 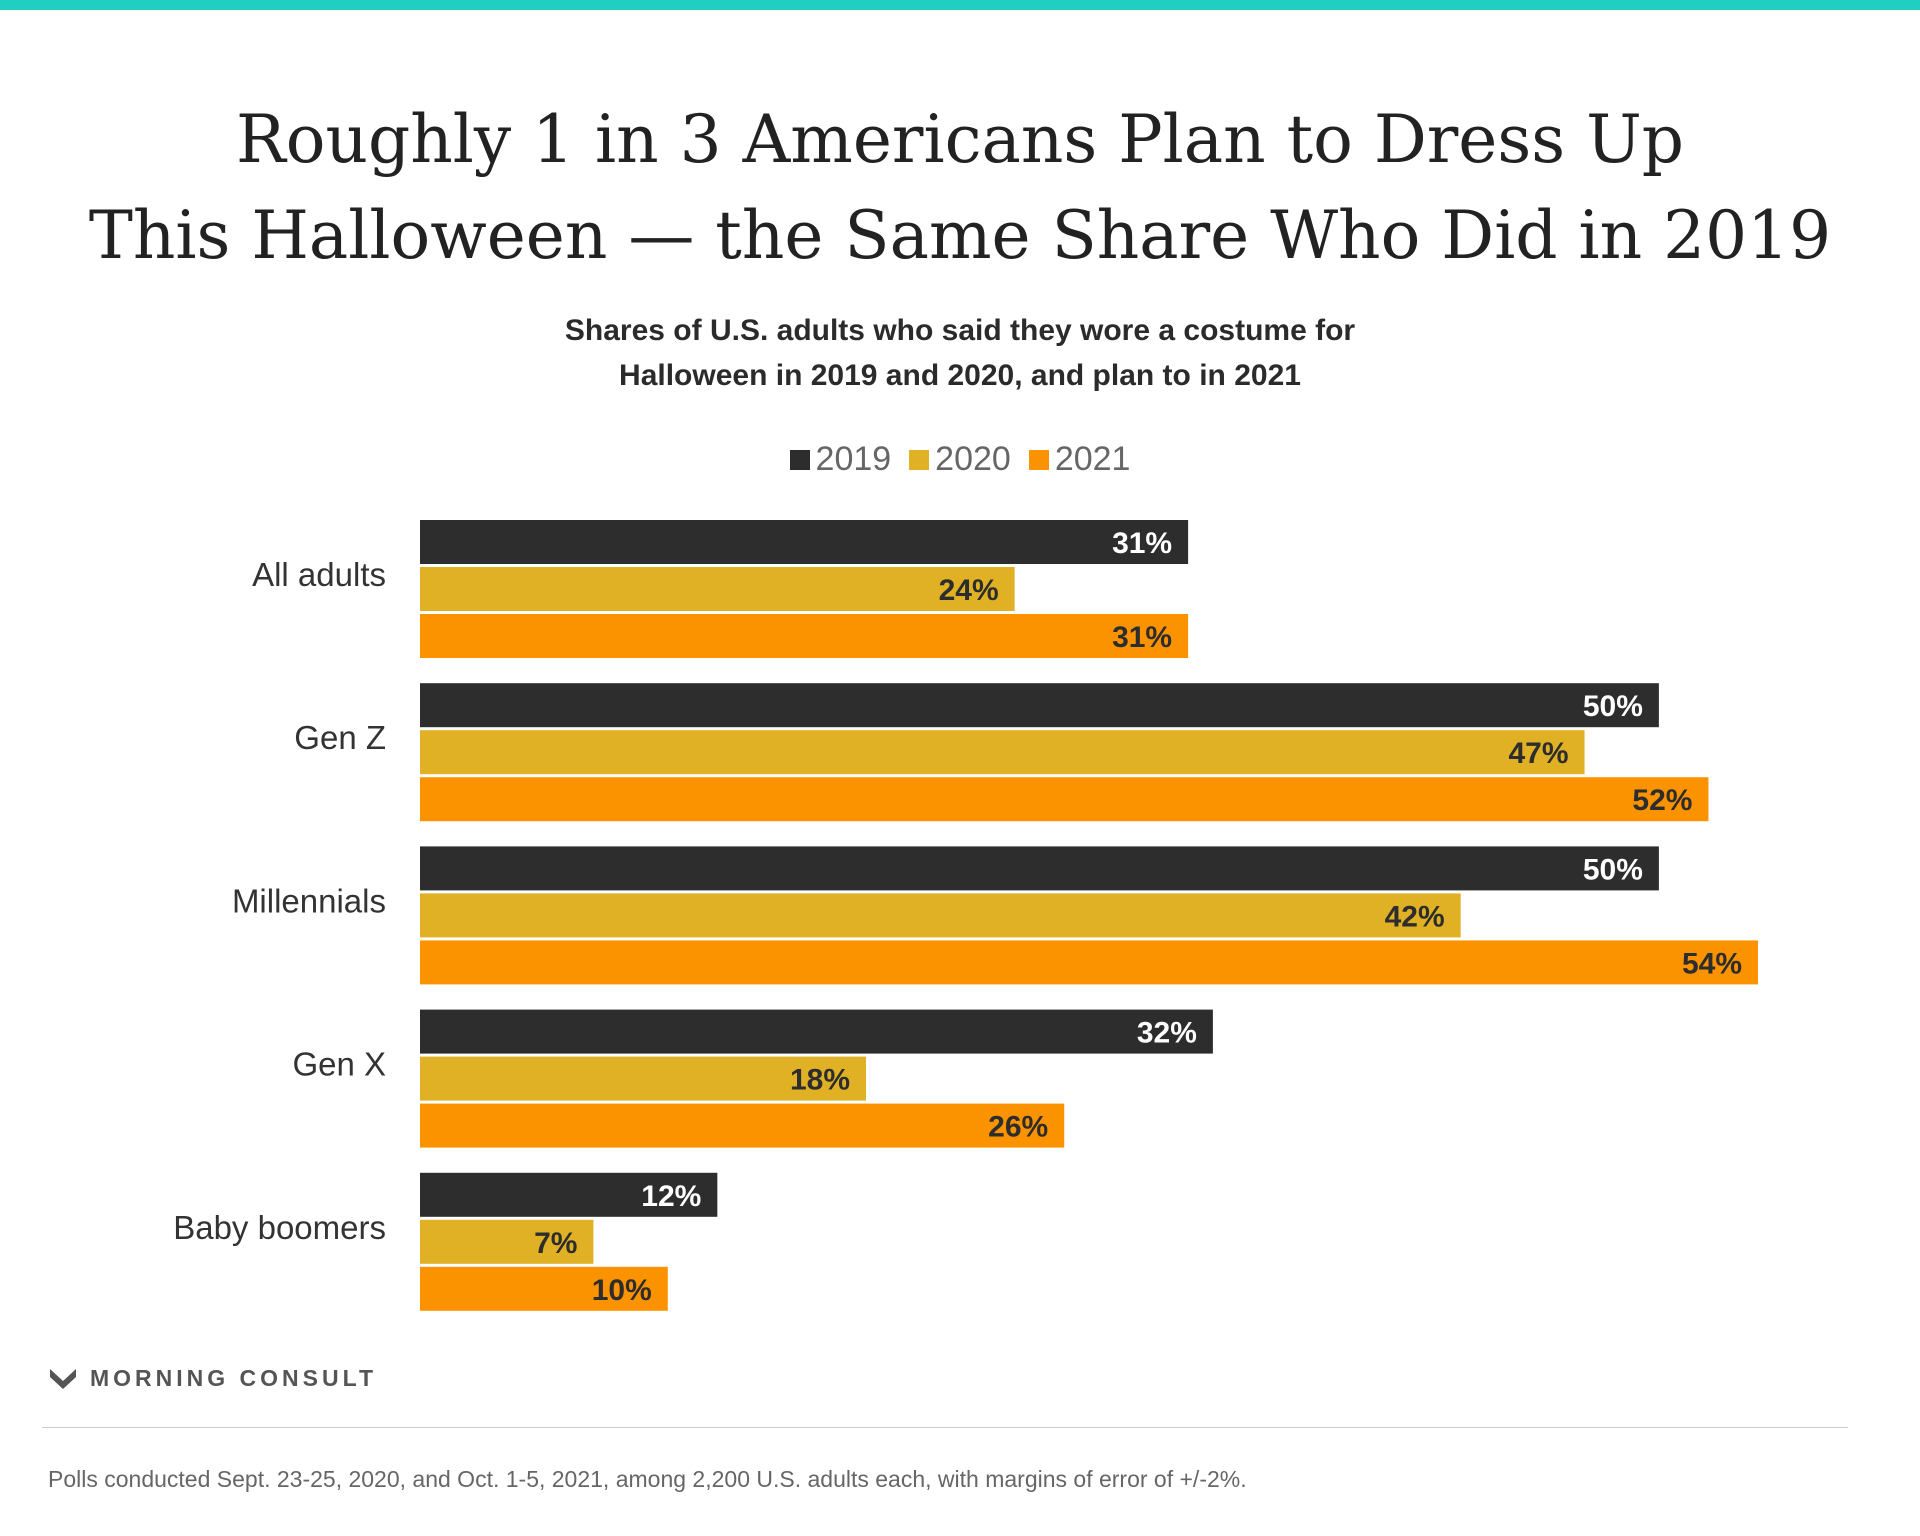 I want to click on chart-legend: 2019 2020 2021, so click(x=960, y=459).